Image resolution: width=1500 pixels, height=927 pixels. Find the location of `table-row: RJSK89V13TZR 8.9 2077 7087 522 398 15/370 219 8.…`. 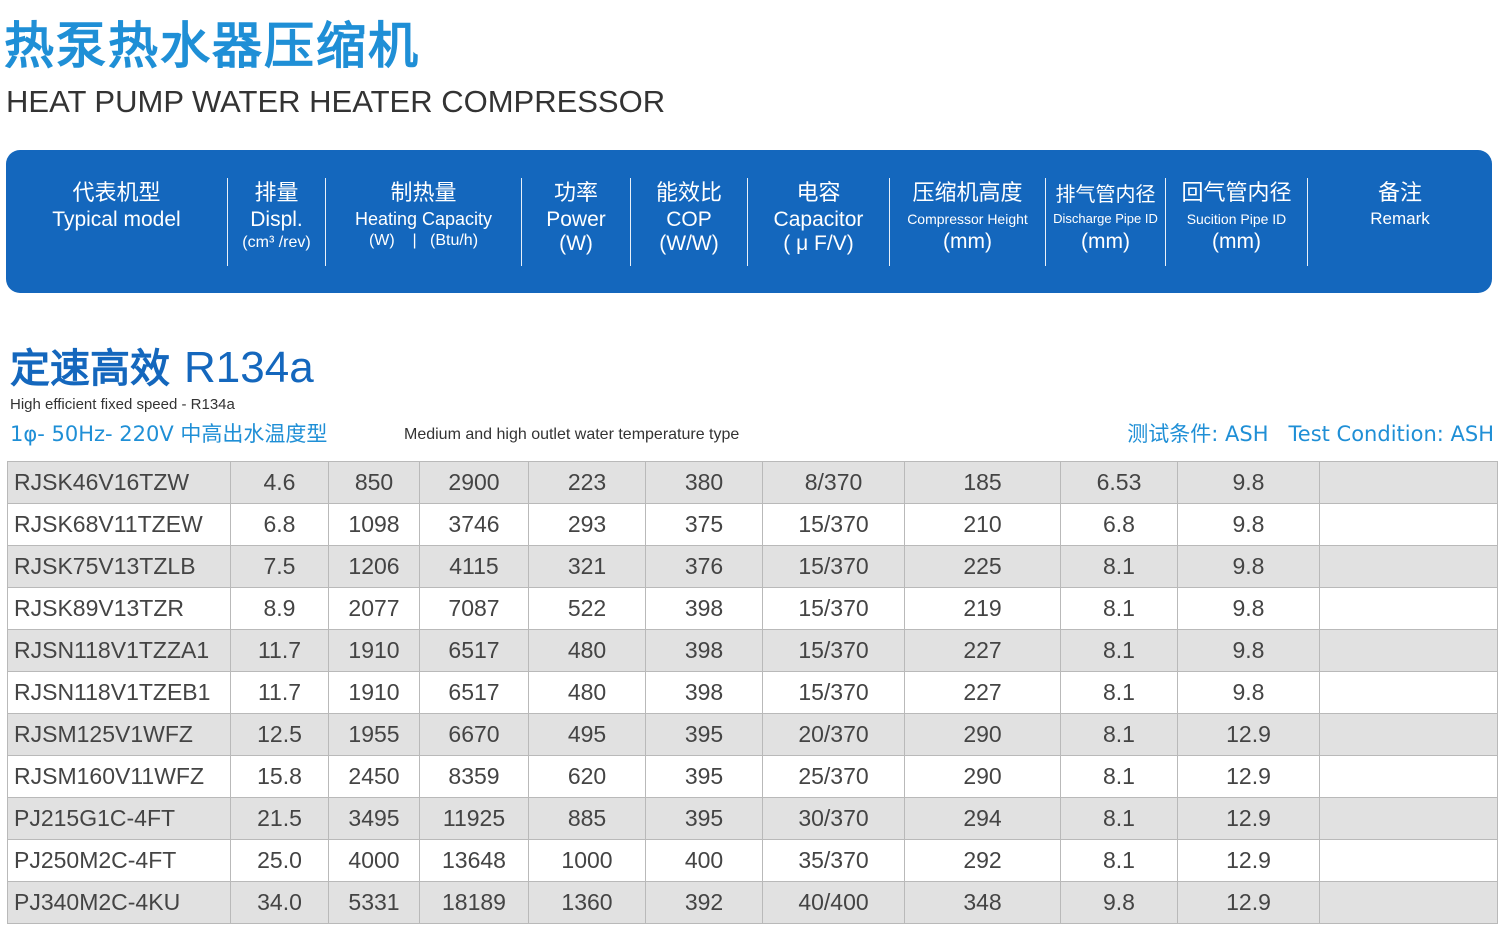

table-row: RJSK89V13TZR 8.9 2077 7087 522 398 15/370 219 8.… is located at coordinates (752, 608).